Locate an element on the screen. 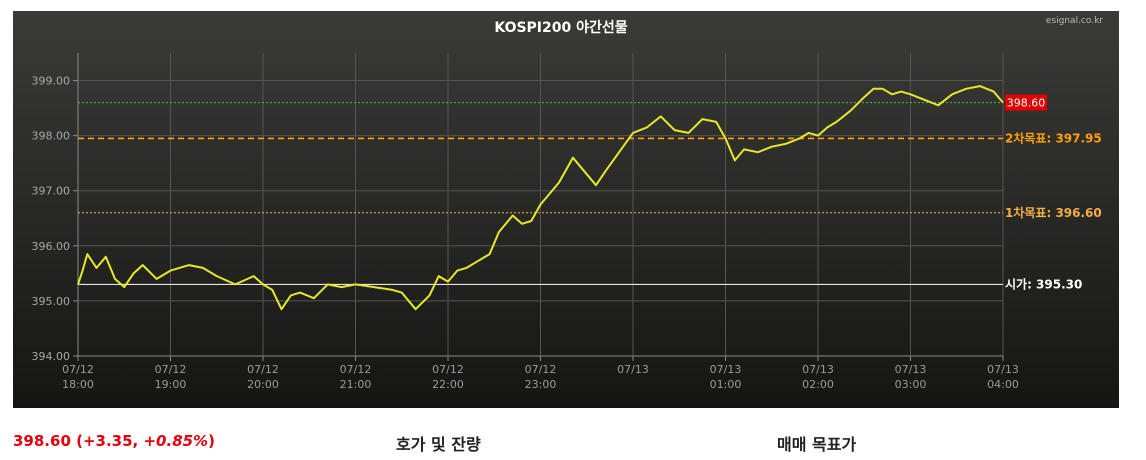 Image resolution: width=1146 pixels, height=460 pixels. x-tick-time: 04:00 is located at coordinates (1003, 384).